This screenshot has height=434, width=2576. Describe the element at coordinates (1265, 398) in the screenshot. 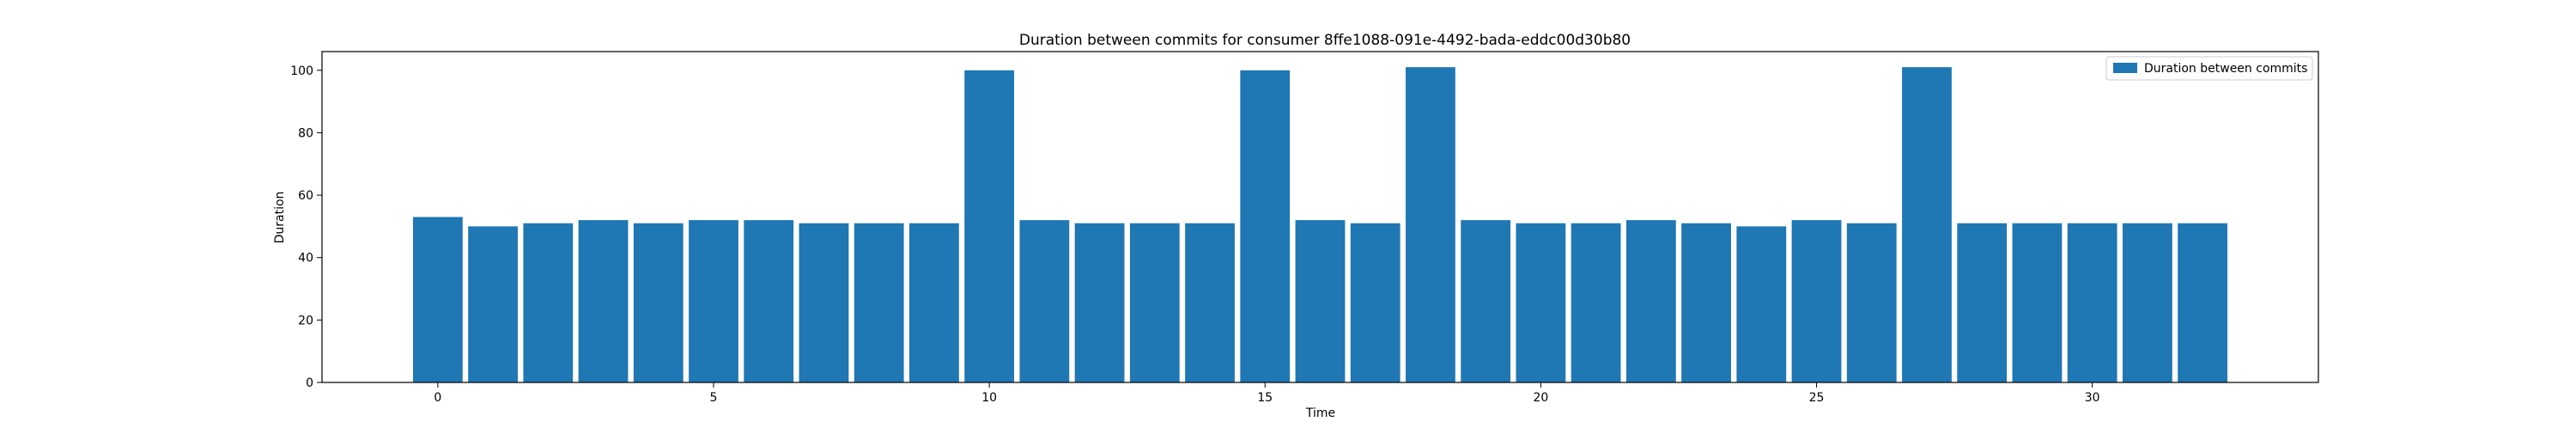

I see `x-tick-label: 15` at that location.